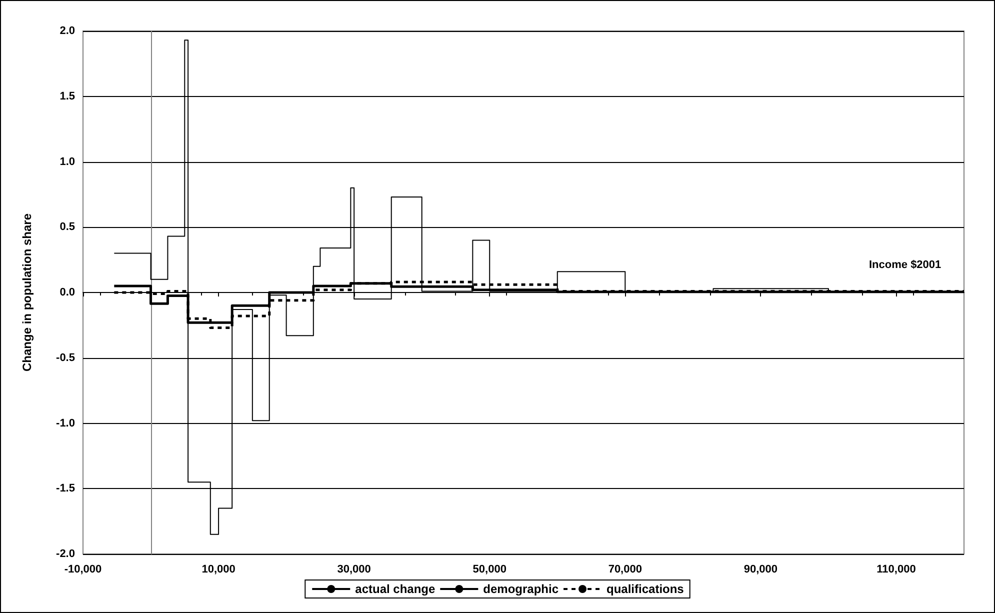  Describe the element at coordinates (65, 488) in the screenshot. I see `y-tick-label: -1.5` at that location.